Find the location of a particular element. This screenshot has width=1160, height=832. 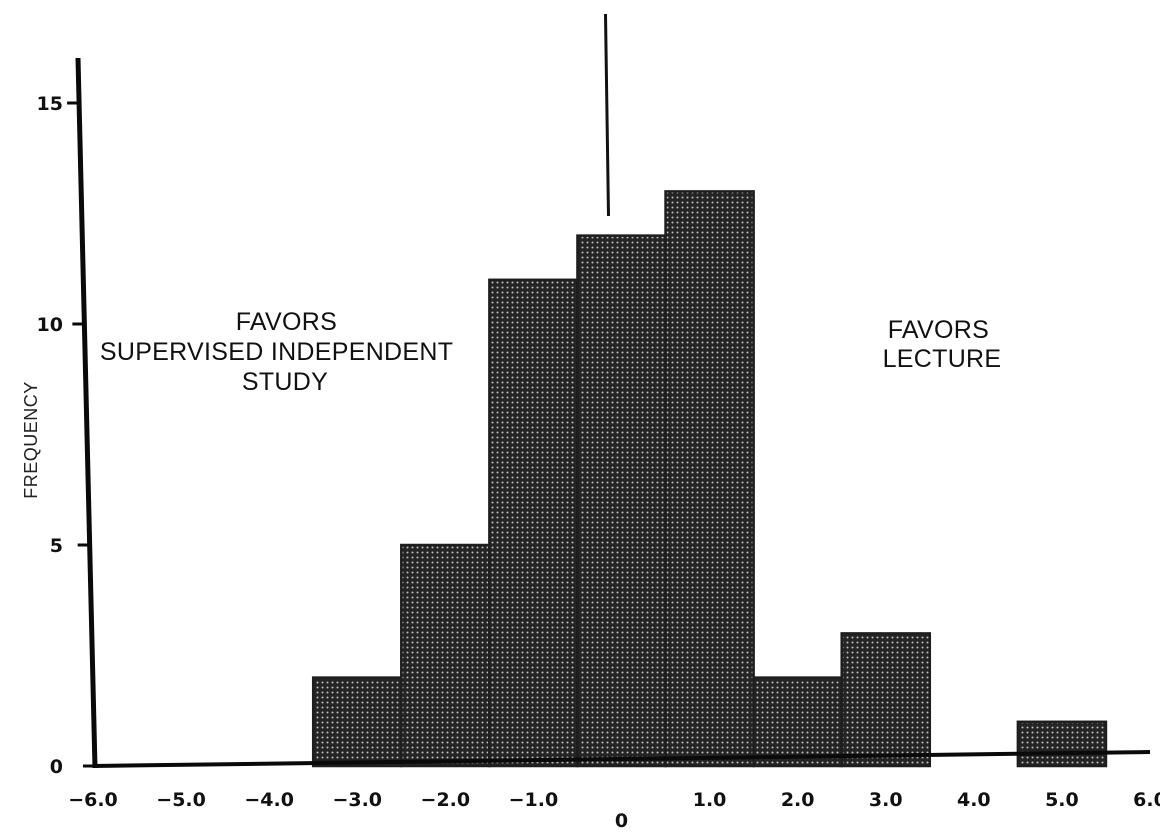

x-tick-label-4: −2.0 is located at coordinates (446, 800).